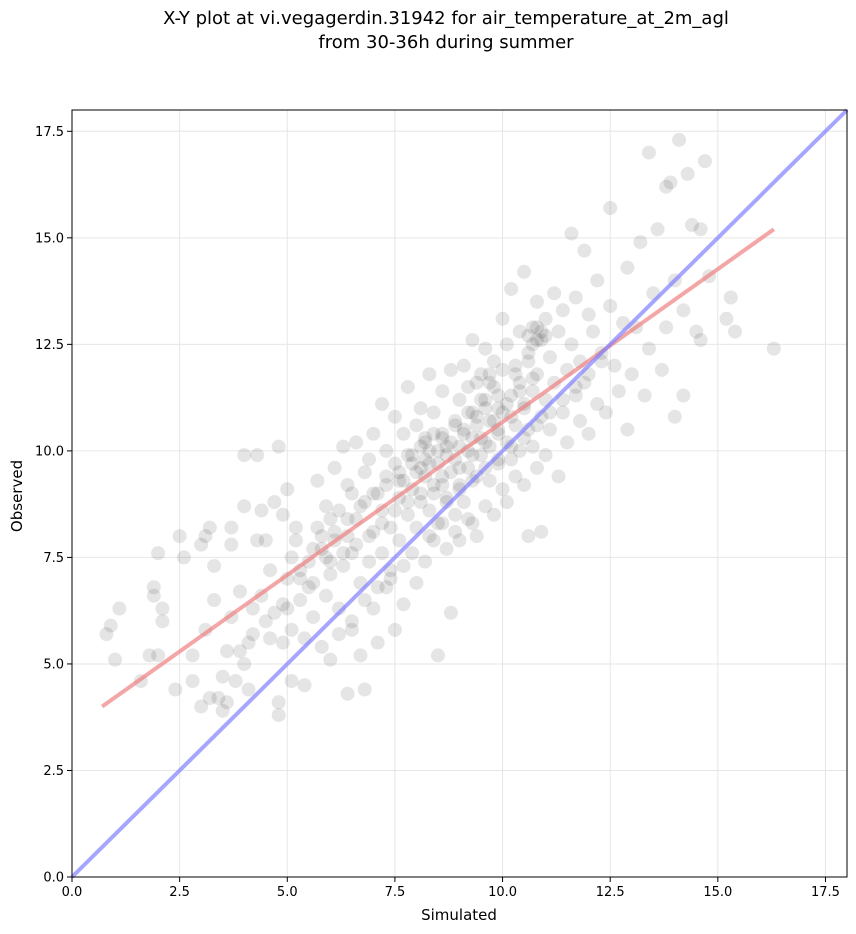 This screenshot has height=934, width=856. Describe the element at coordinates (49, 238) in the screenshot. I see `y-tick-label: 15.0` at that location.